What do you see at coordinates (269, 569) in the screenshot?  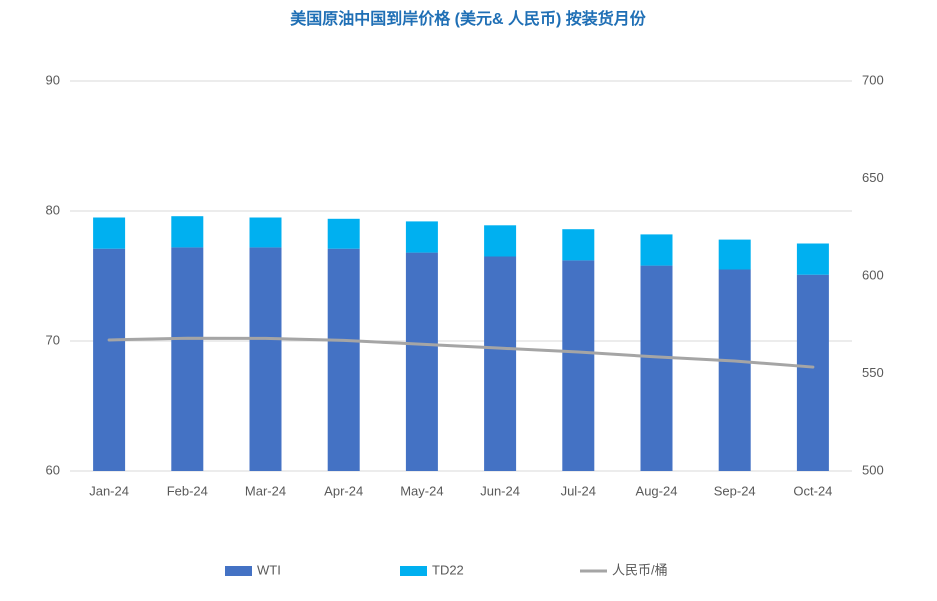 I see `legend-label: WTI` at bounding box center [269, 569].